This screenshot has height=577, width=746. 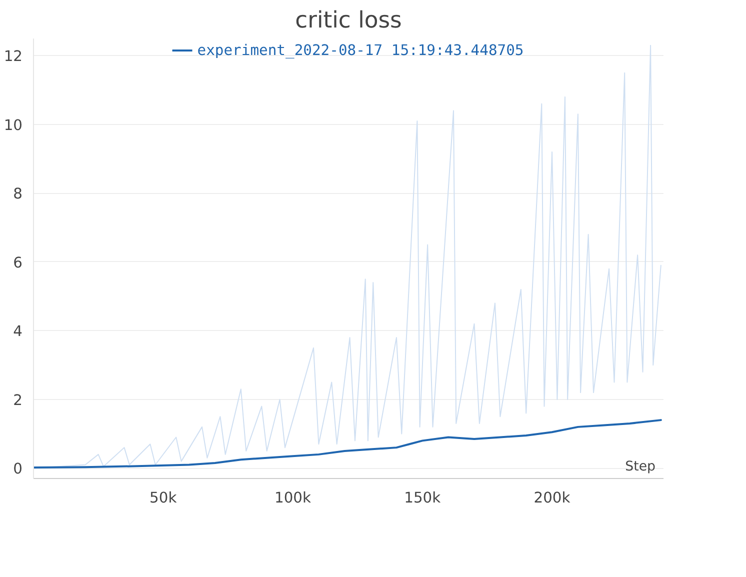 I want to click on x-axis-title: Step, so click(x=640, y=467).